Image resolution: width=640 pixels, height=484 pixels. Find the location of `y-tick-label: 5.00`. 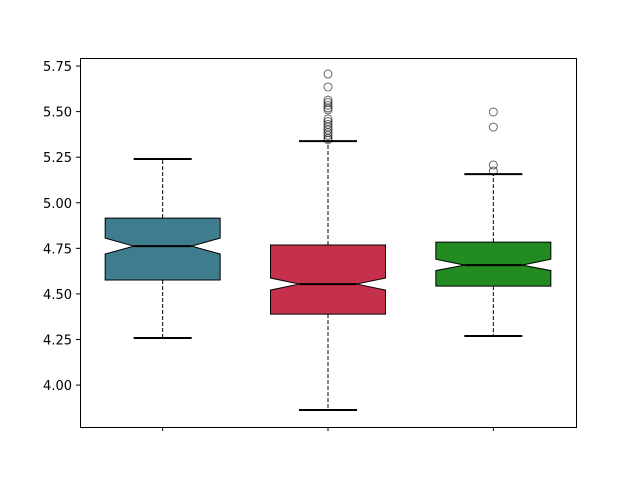

y-tick-label: 5.00 is located at coordinates (57, 204).